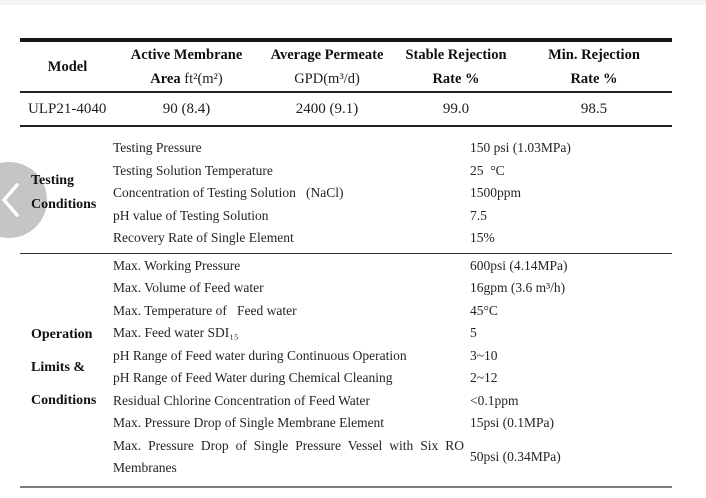 The image size is (706, 498). I want to click on model-stable-rate-value: 99.0, so click(456, 108).